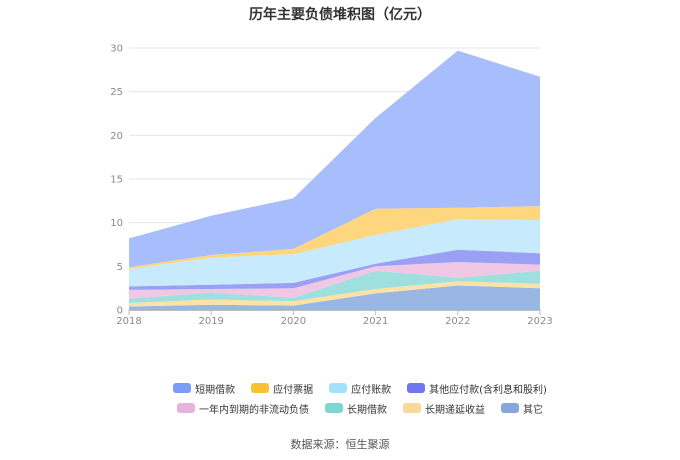  I want to click on legend-item: 应付票据, so click(282, 388).